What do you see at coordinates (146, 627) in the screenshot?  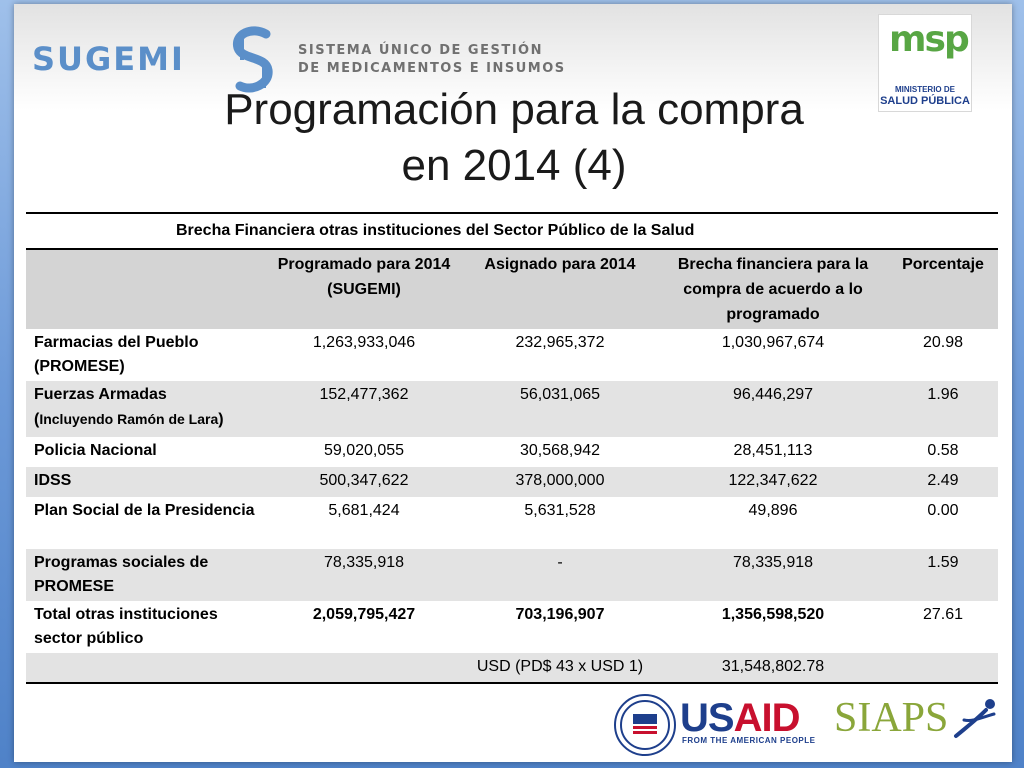 I see `row-label: Total otras instituciones sector público` at bounding box center [146, 627].